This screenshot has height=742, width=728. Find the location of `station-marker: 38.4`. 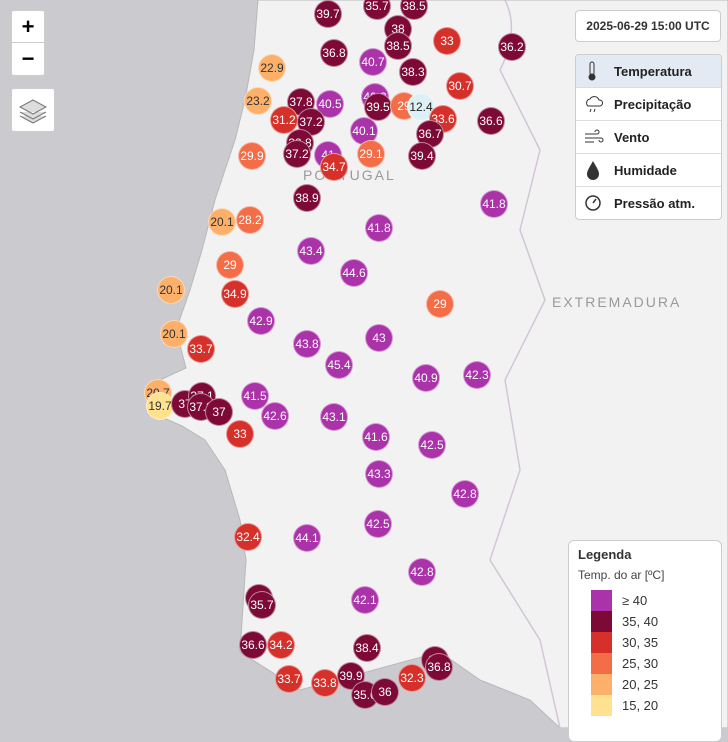

station-marker: 38.4 is located at coordinates (367, 648).